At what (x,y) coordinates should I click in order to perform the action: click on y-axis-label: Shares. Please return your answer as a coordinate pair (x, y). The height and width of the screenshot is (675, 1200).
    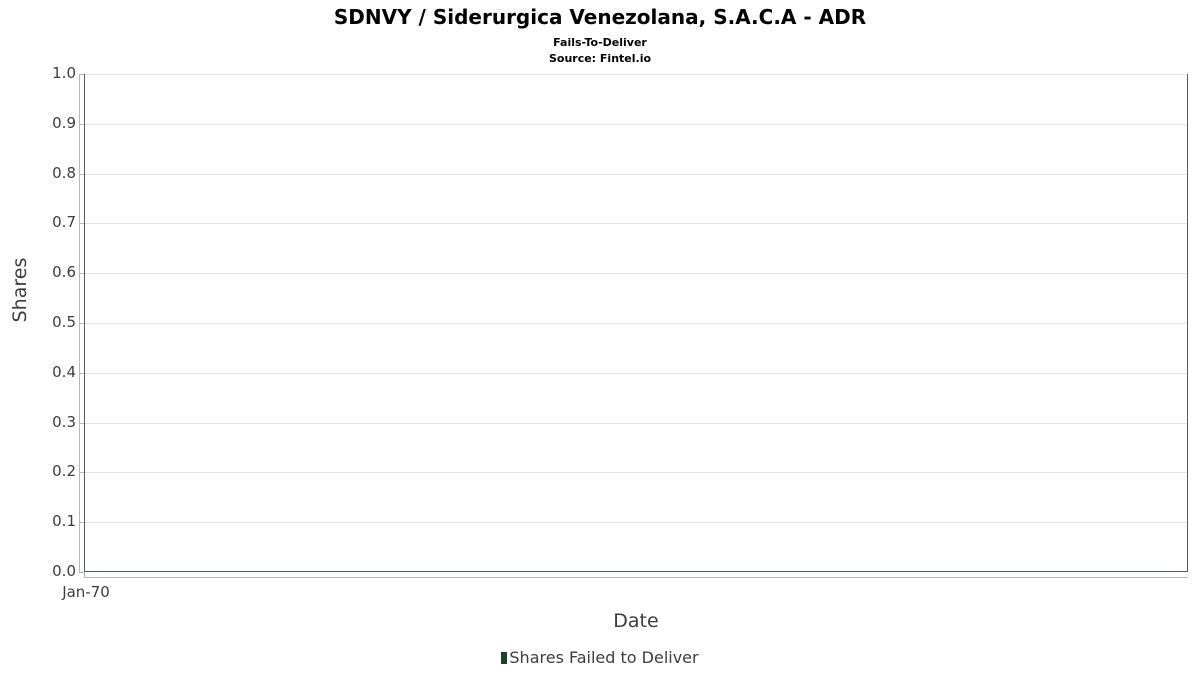
    Looking at the image, I should click on (20, 290).